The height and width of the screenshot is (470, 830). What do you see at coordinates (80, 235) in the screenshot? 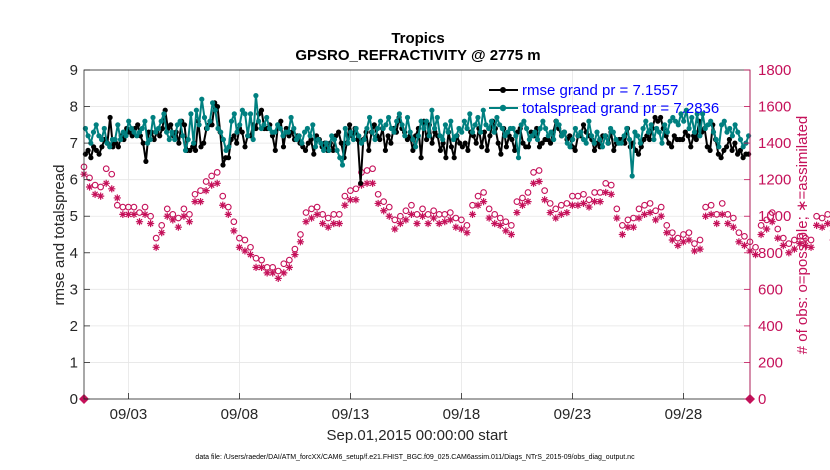
I see `left-axis: 0 1 2 3 4 5 6 7 8 9` at bounding box center [80, 235].